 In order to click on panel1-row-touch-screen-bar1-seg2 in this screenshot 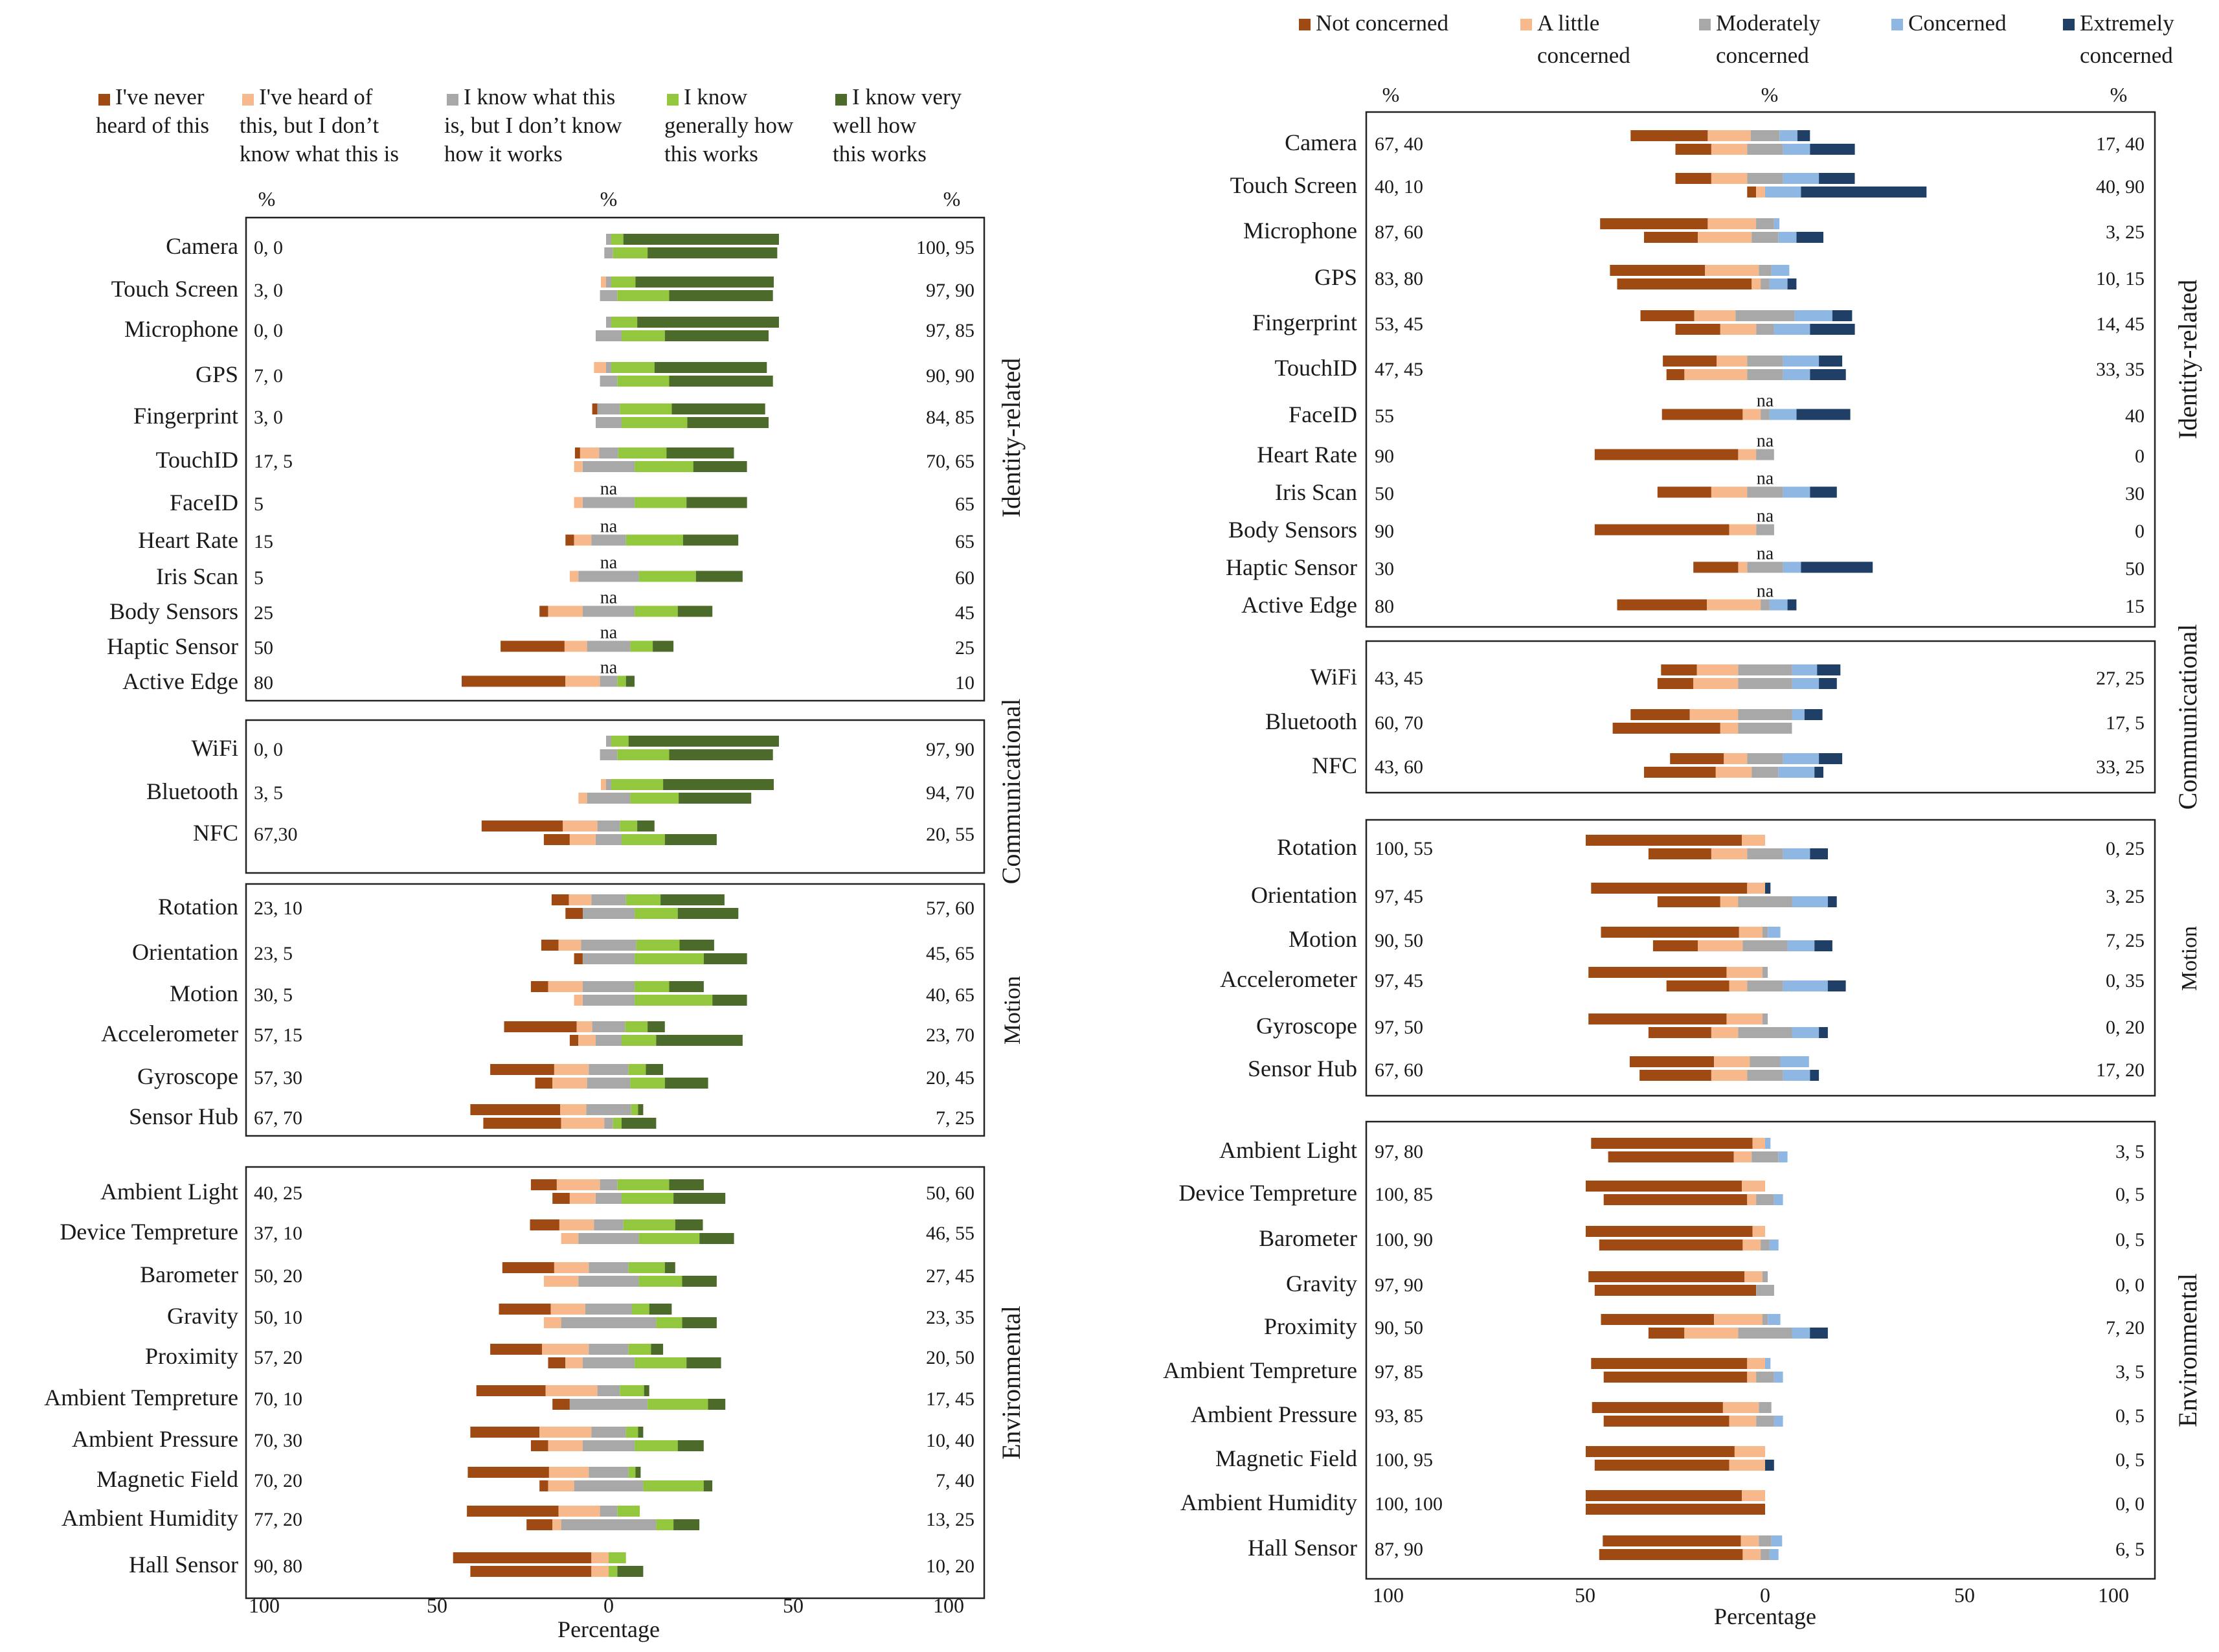, I will do `click(603, 282)`.